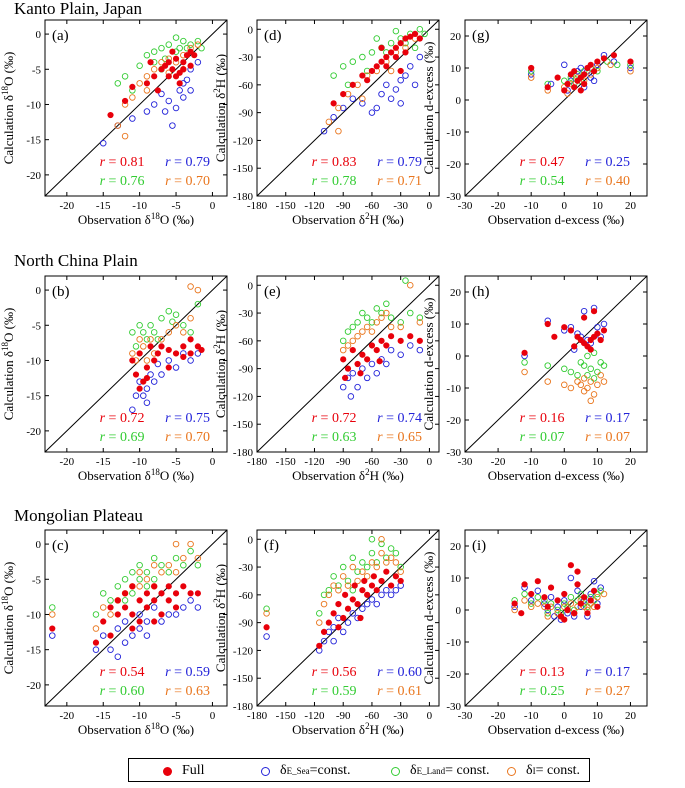 The width and height of the screenshot is (685, 788). What do you see at coordinates (33, 141) in the screenshot?
I see `y-tick-label: -15` at bounding box center [33, 141].